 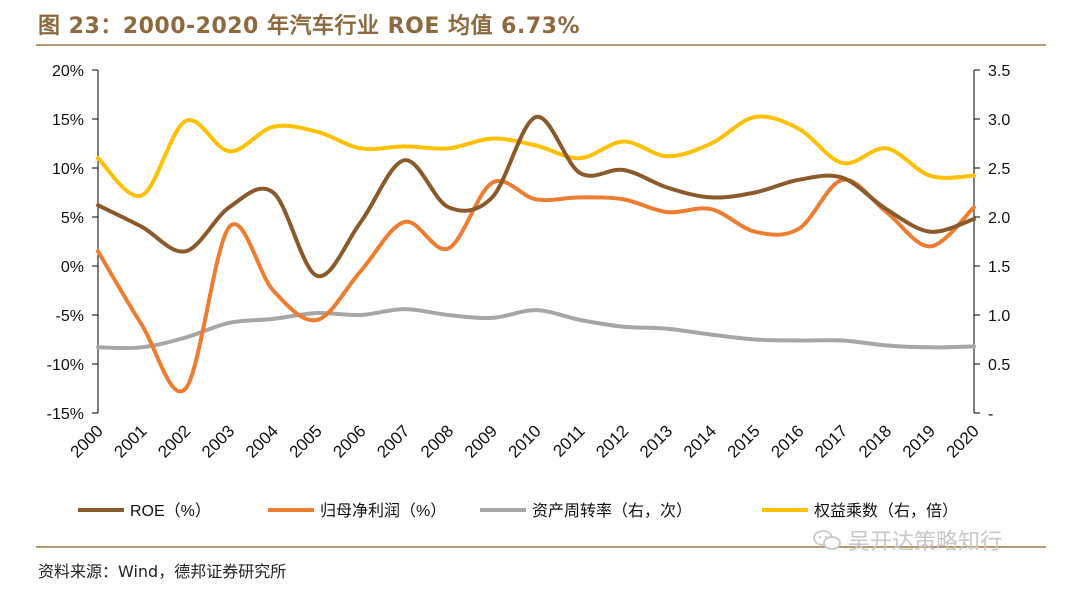 I want to click on figure-title: 图 23：2000-2020 年汽车行业 ROE 均值 6.73%, so click(x=309, y=26).